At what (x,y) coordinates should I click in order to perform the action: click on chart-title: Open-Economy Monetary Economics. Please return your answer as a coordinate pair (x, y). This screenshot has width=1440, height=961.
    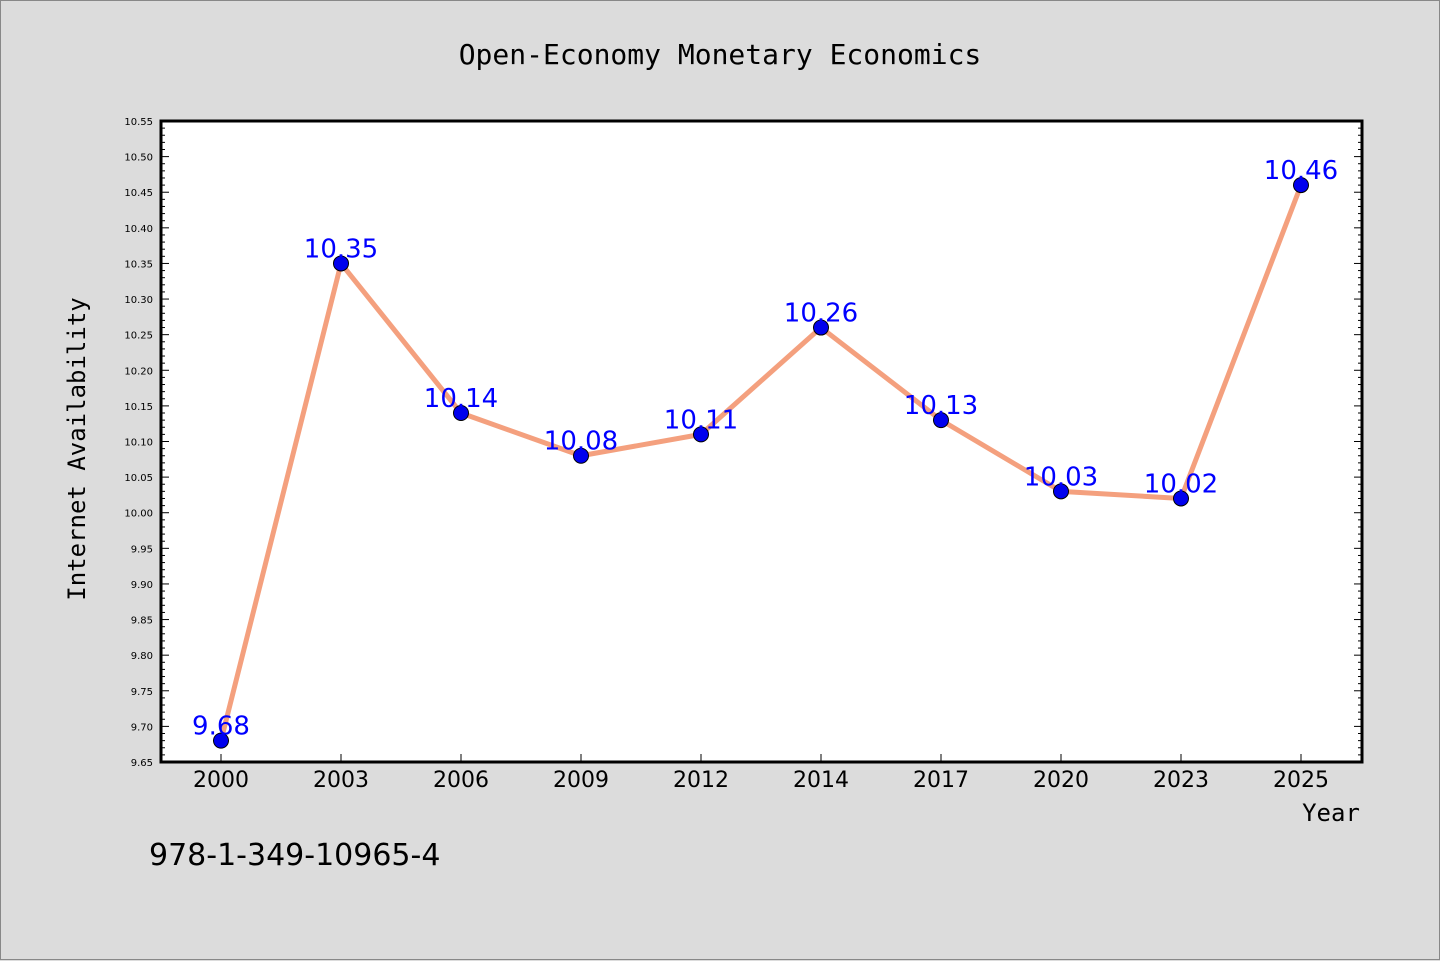
    Looking at the image, I should click on (720, 54).